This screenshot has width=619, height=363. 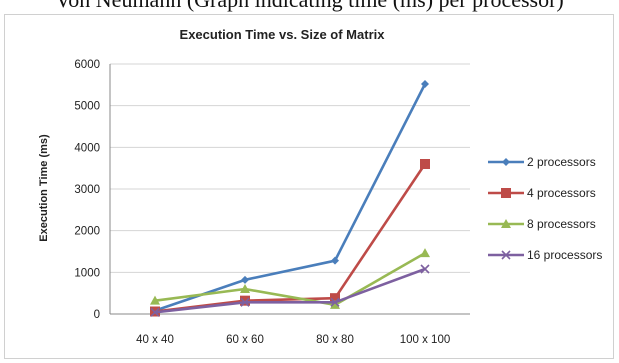 What do you see at coordinates (87, 232) in the screenshot?
I see `y-tick-label: 2000` at bounding box center [87, 232].